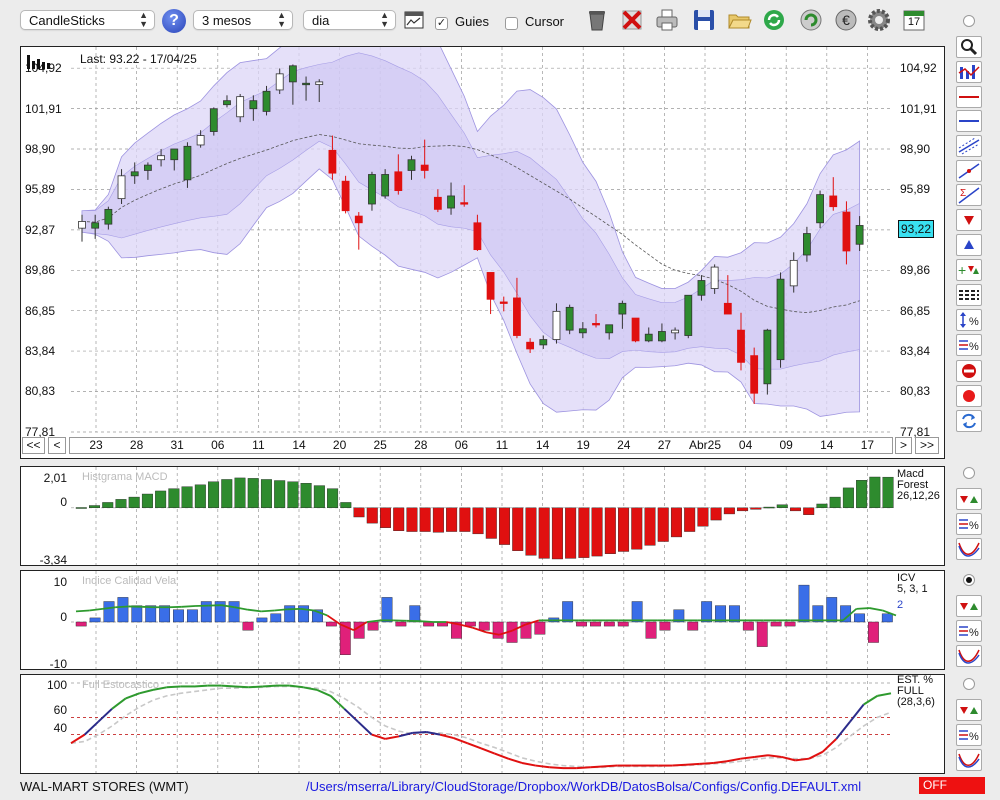 Image resolution: width=1000 pixels, height=800 pixels. I want to click on red-dot-icon, so click(969, 396).